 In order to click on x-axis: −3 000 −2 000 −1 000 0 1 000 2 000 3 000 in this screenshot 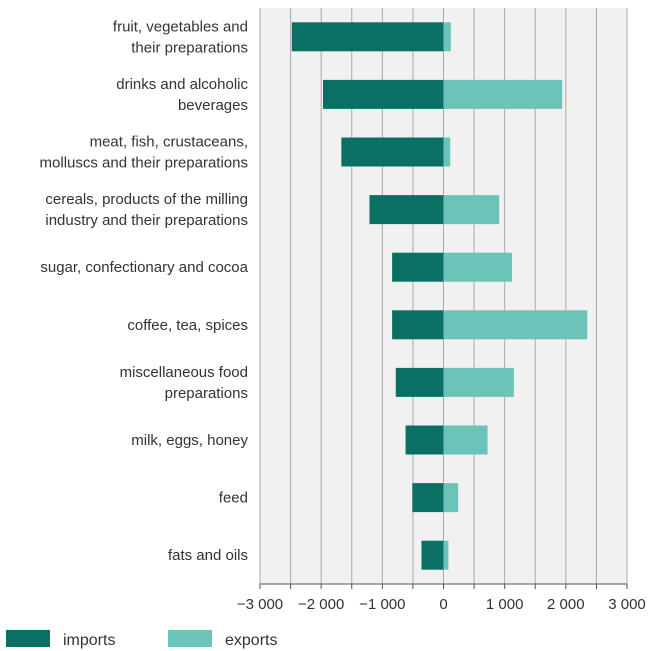, I will do `click(441, 598)`.